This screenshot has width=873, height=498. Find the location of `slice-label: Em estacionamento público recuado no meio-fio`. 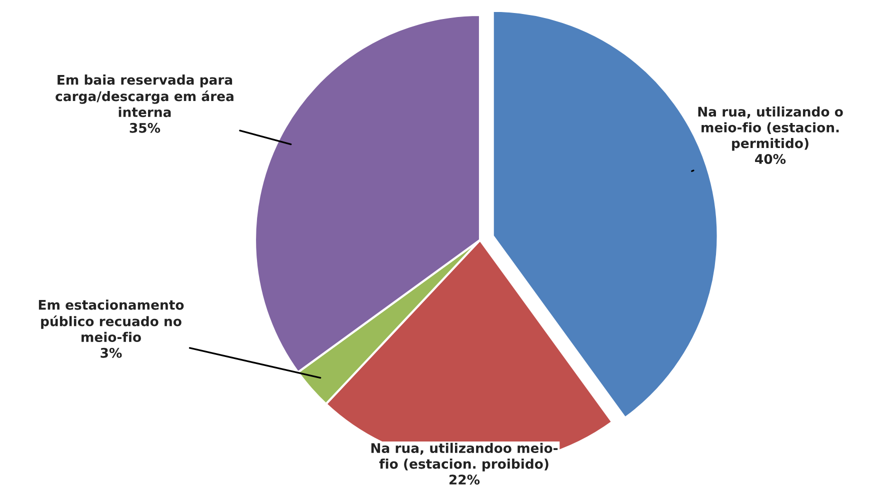

slice-label: Em estacionamento público recuado no meio-fio is located at coordinates (111, 321).